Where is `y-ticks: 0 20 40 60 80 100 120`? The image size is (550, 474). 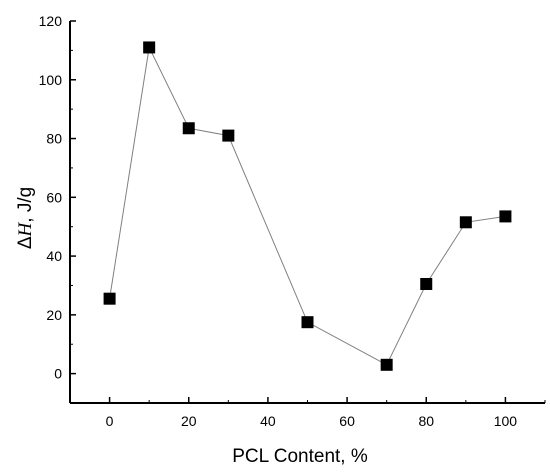
y-ticks: 0 20 40 60 80 100 120 is located at coordinates (57, 208).